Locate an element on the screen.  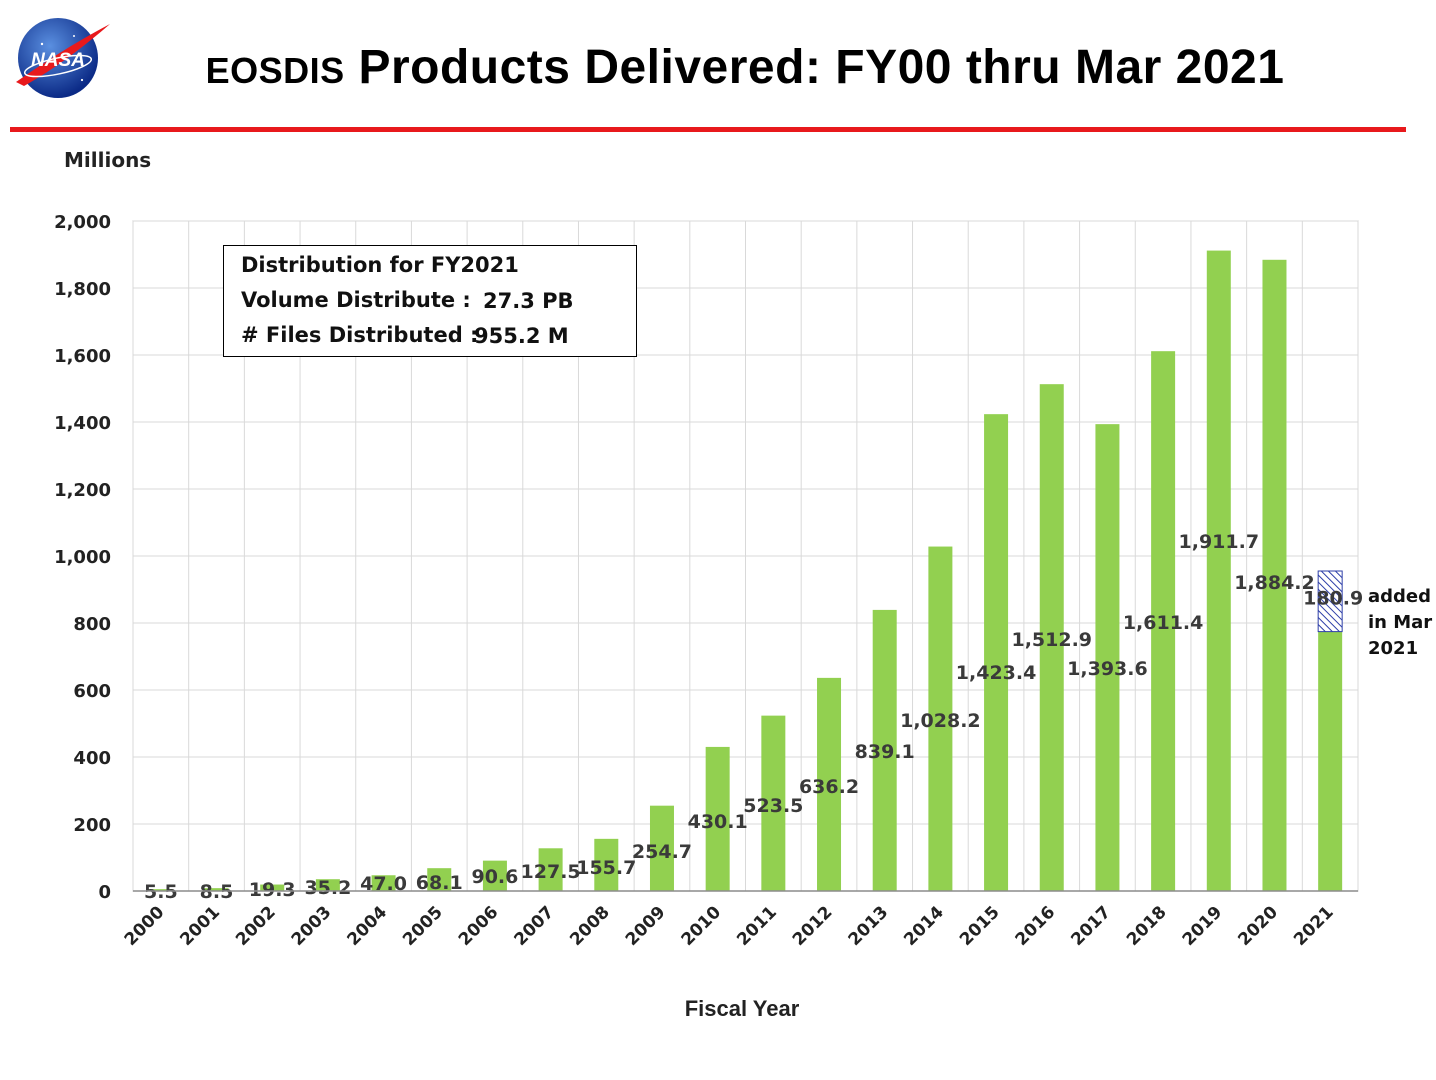
value-label-2016: 1,512.9 is located at coordinates (1051, 640).